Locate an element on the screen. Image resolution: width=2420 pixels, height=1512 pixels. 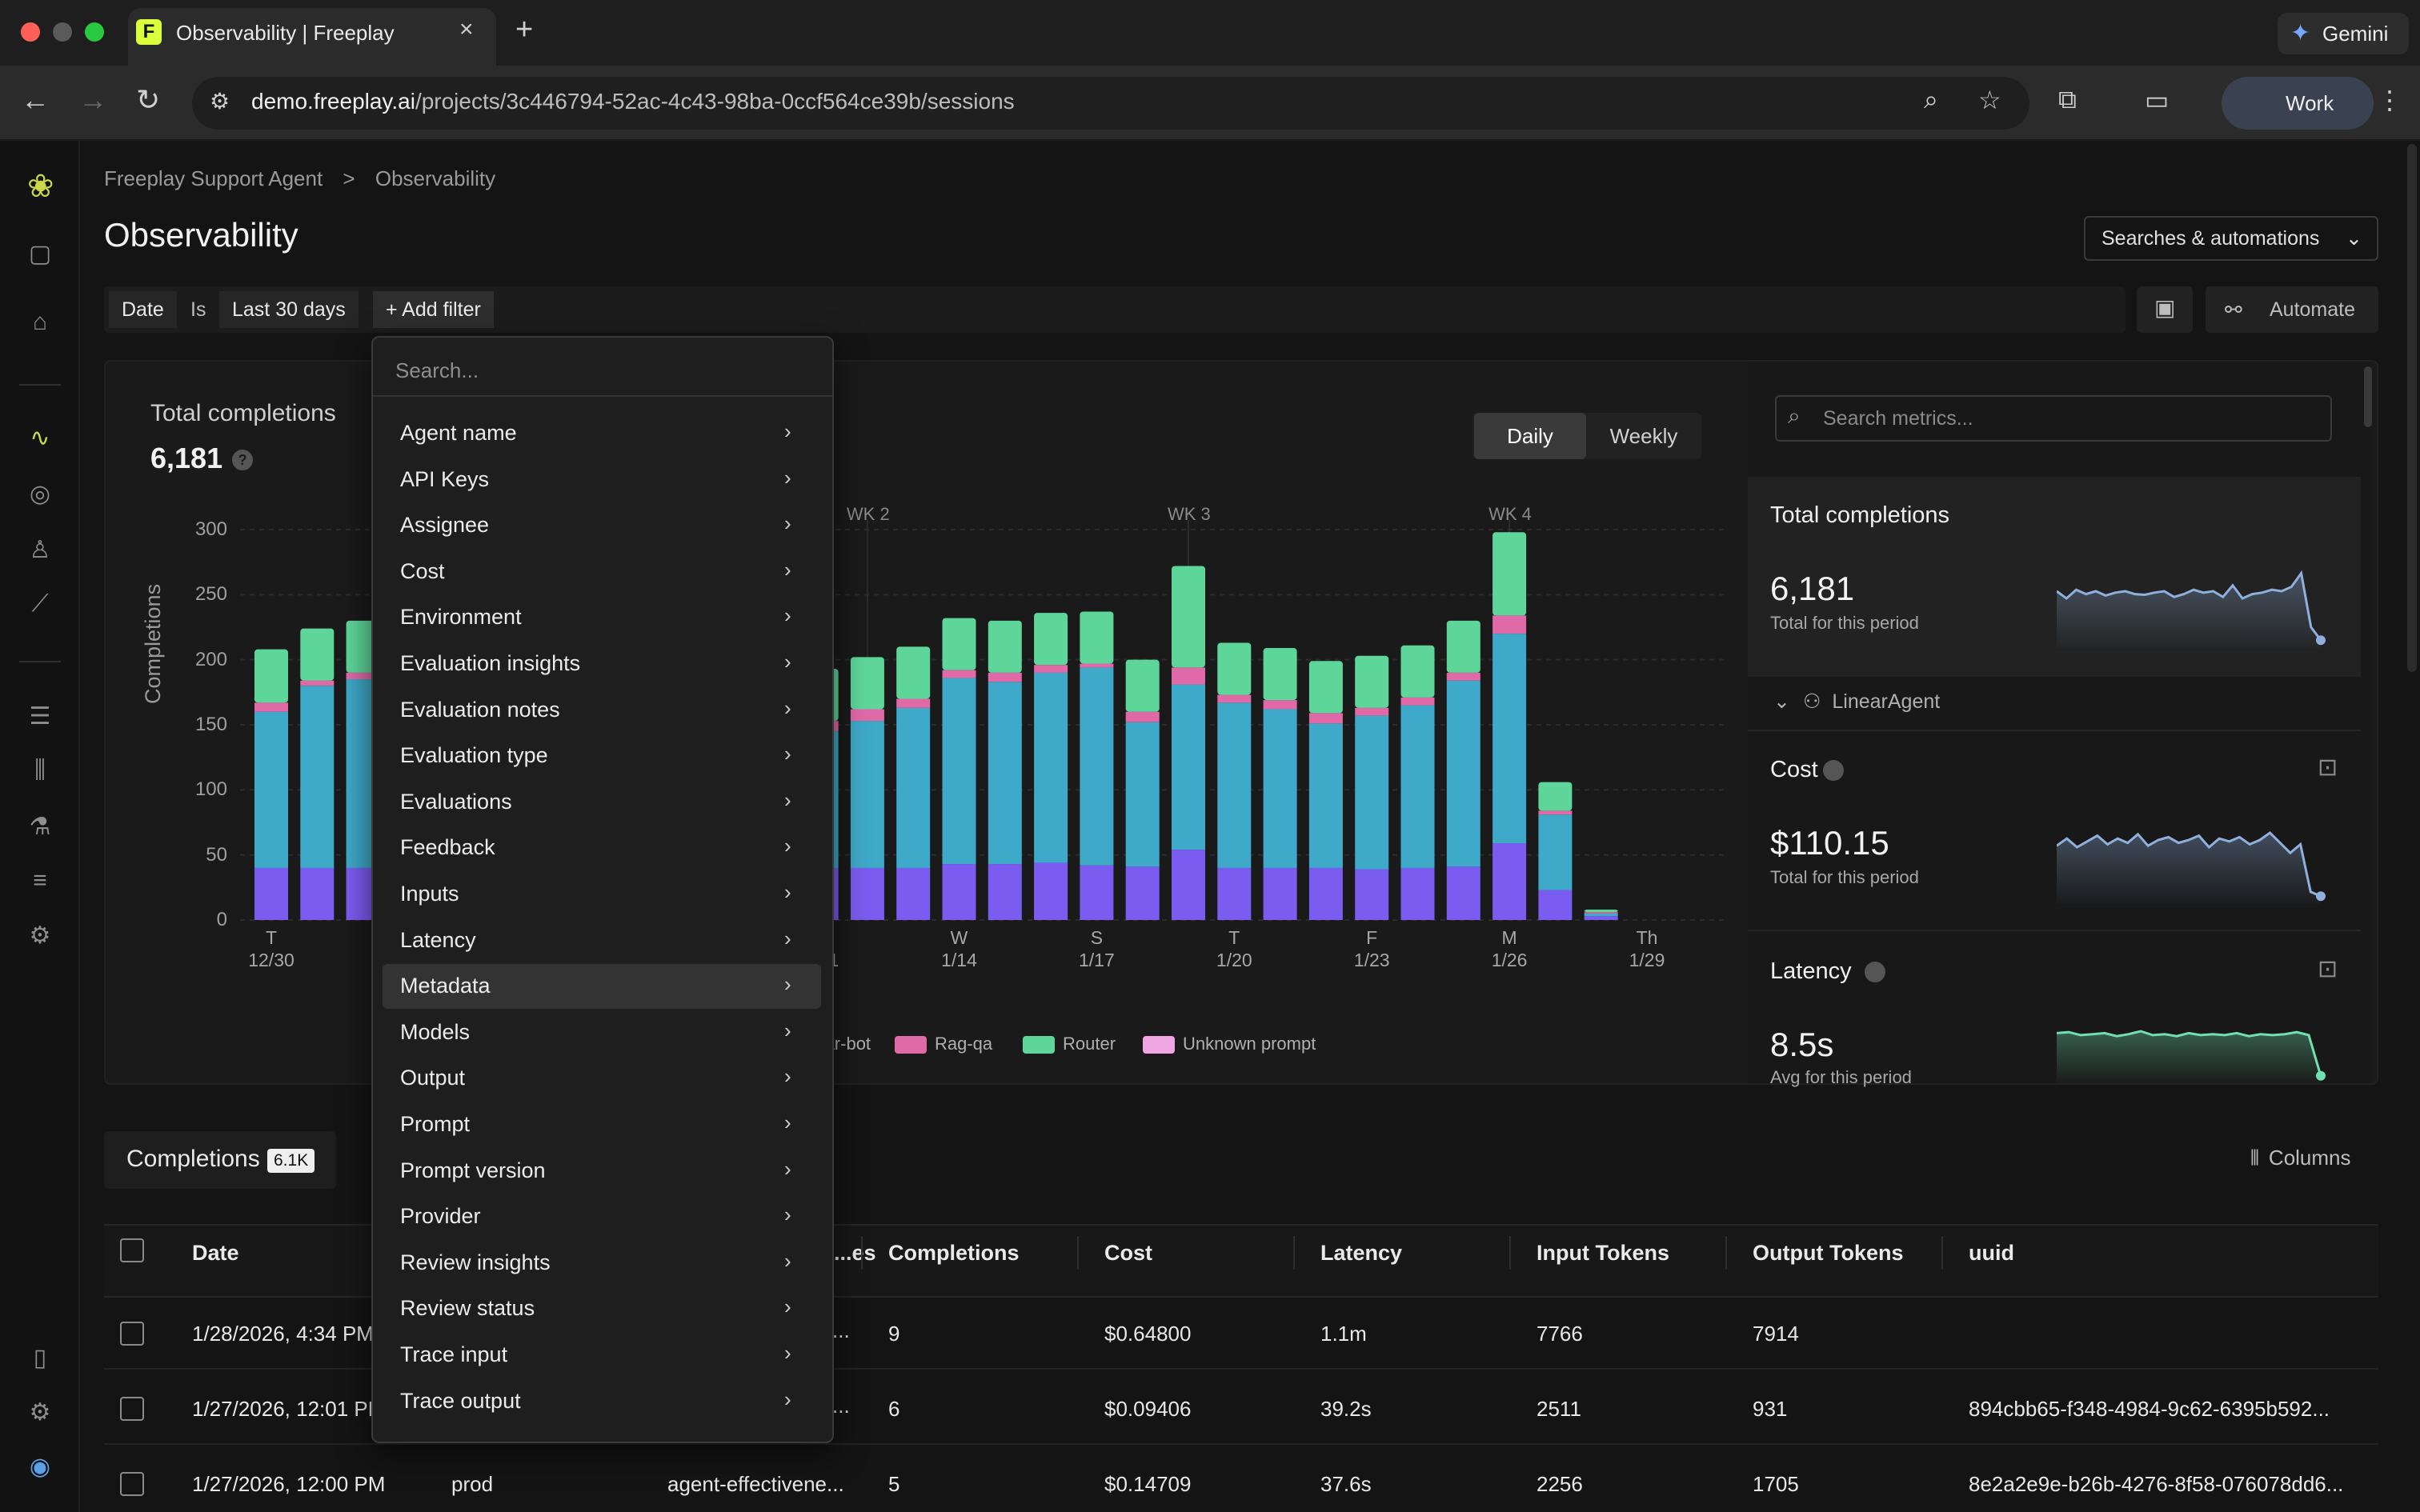
maximize-window-button is located at coordinates (94, 32).